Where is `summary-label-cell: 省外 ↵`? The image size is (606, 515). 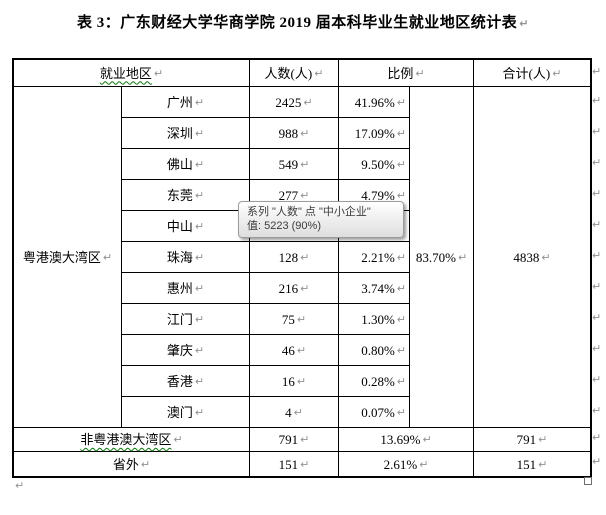 summary-label-cell: 省外 ↵ is located at coordinates (132, 464).